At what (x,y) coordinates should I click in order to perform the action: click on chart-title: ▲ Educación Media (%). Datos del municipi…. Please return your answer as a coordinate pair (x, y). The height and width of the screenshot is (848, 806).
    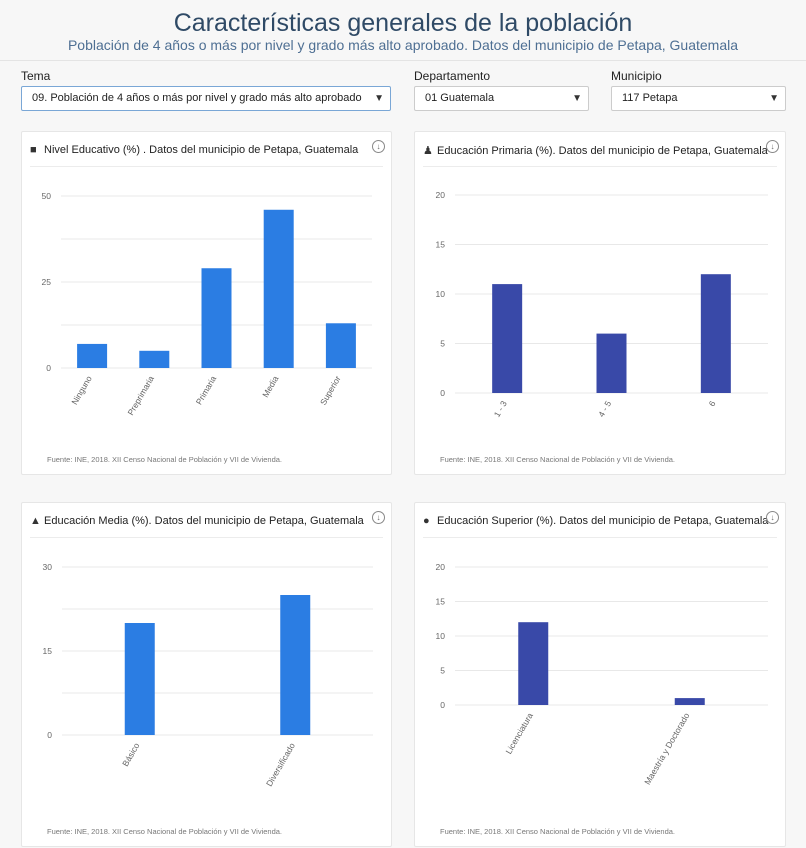
    Looking at the image, I should click on (197, 521).